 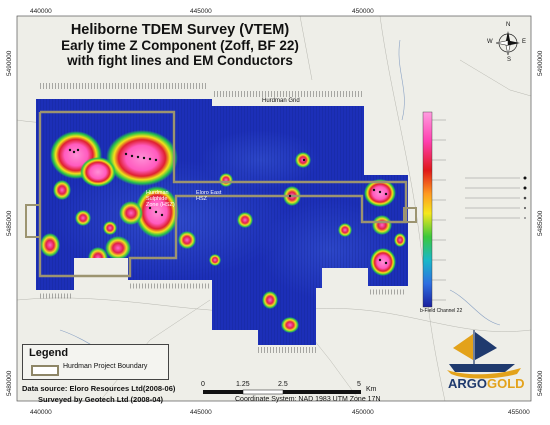 What do you see at coordinates (160, 199) in the screenshot?
I see `hurdman-zone-label: Hurdman Sulphide Zone (HSZ)` at bounding box center [160, 199].